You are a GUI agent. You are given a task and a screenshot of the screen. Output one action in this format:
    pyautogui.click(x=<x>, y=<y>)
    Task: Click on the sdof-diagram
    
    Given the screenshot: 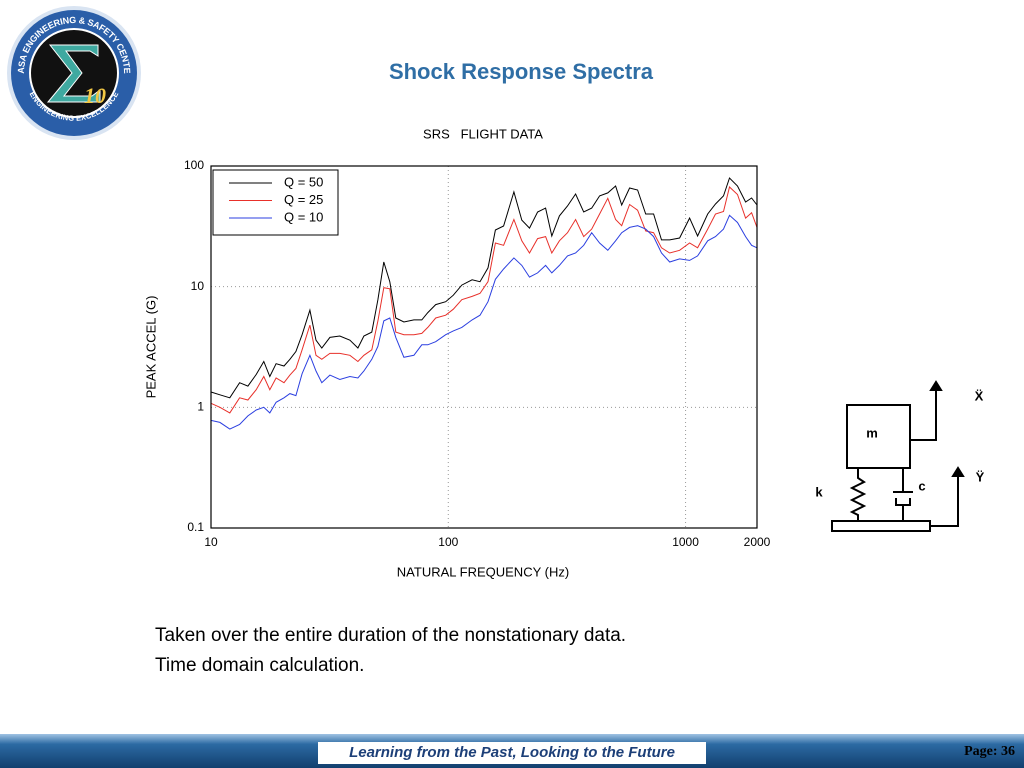 What is the action you would take?
    pyautogui.click(x=898, y=456)
    